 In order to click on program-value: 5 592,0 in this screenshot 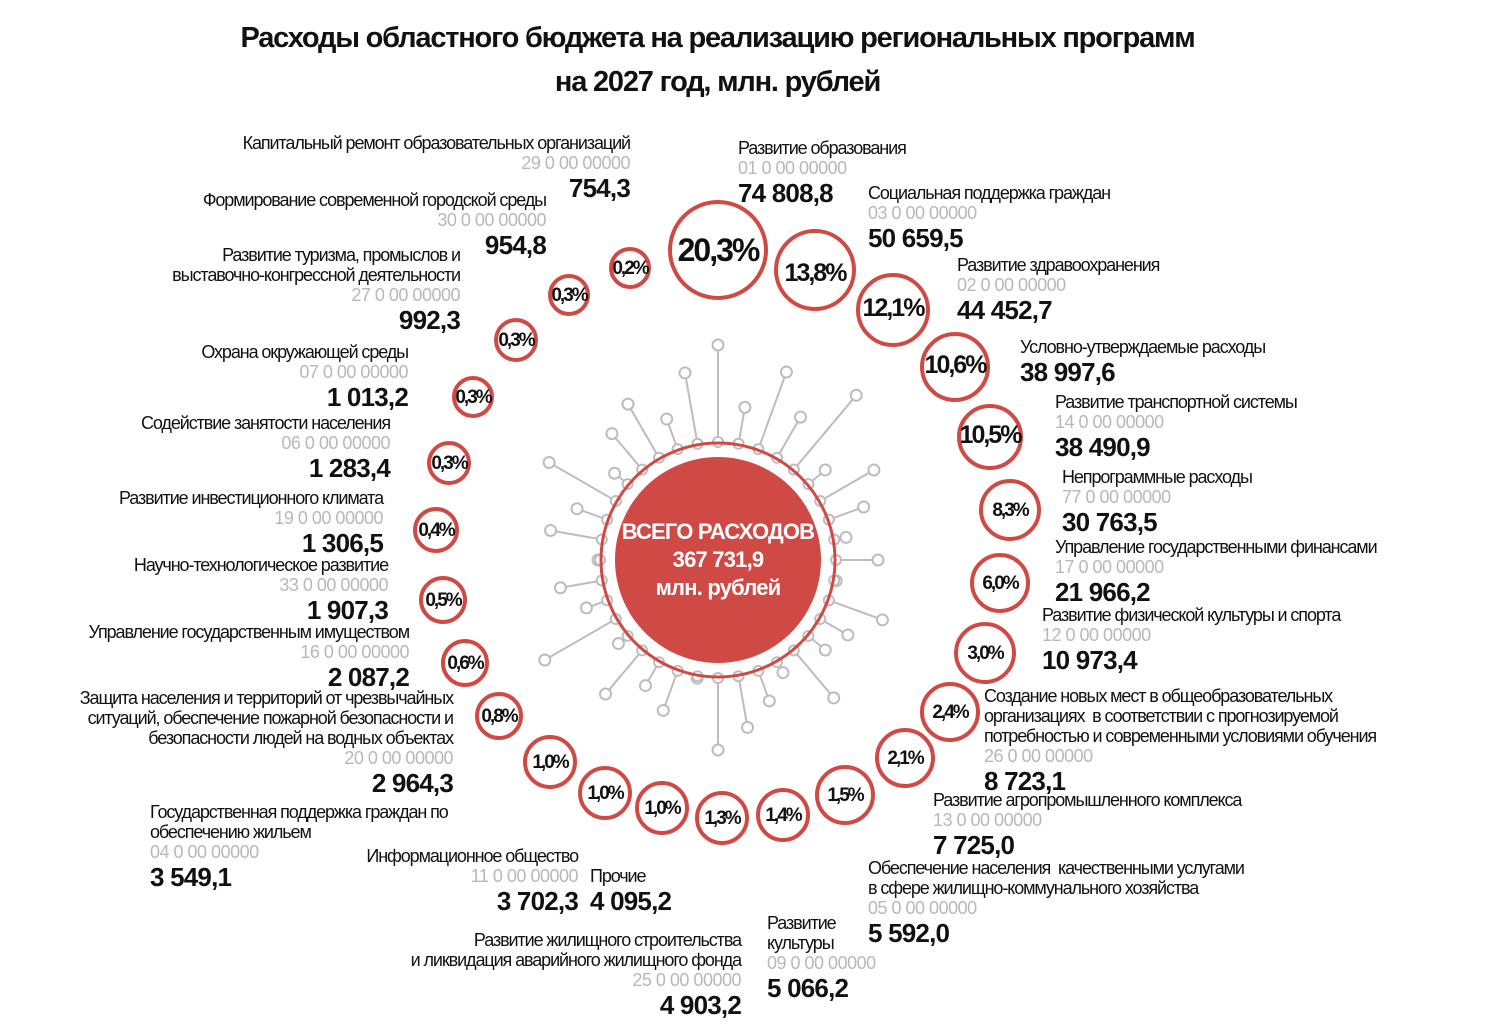, I will do `click(909, 933)`.